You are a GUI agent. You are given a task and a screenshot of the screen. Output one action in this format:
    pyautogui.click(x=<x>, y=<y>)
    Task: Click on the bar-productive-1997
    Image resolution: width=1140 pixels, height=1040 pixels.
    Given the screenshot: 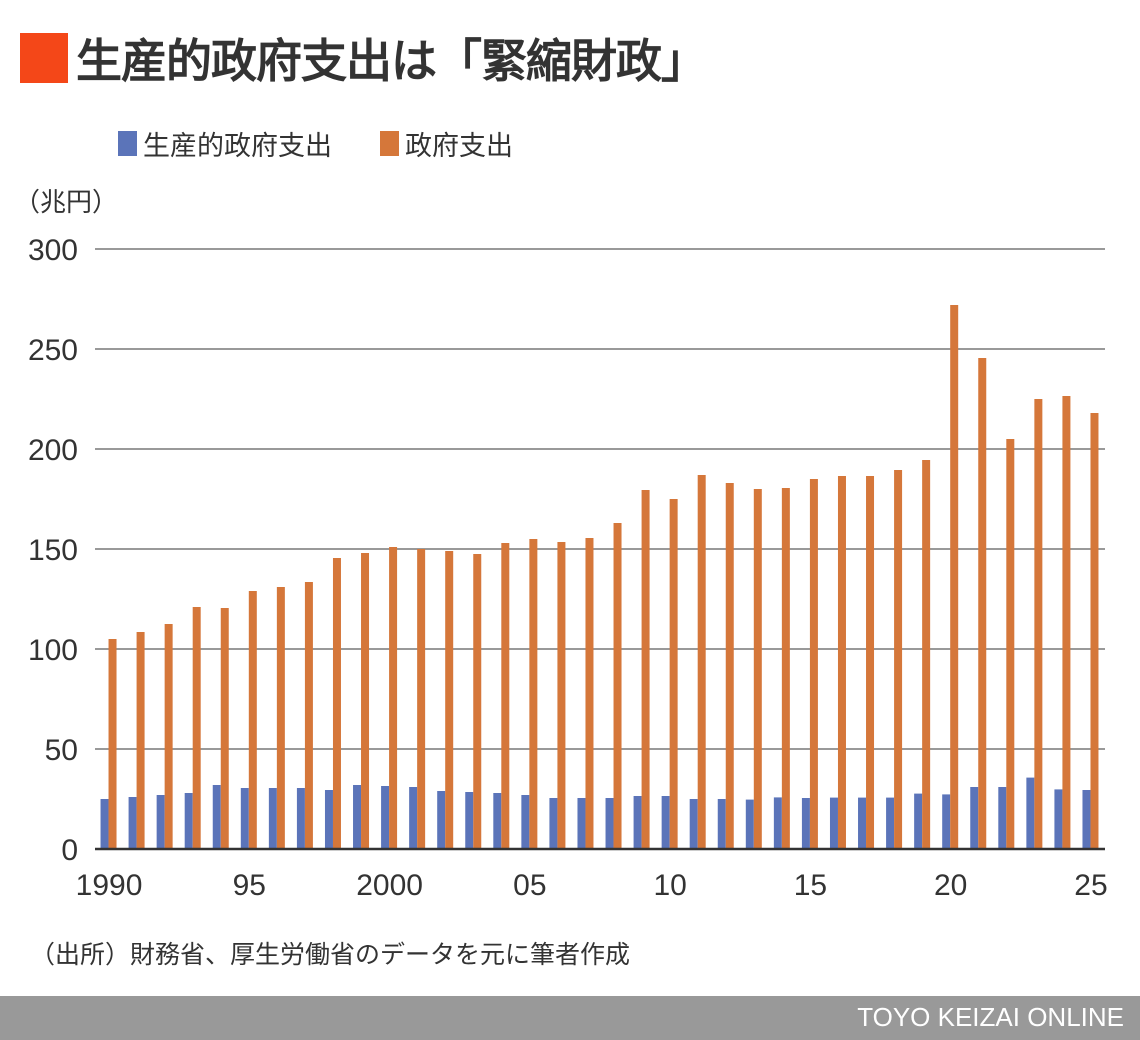 What is the action you would take?
    pyautogui.click(x=300, y=818)
    